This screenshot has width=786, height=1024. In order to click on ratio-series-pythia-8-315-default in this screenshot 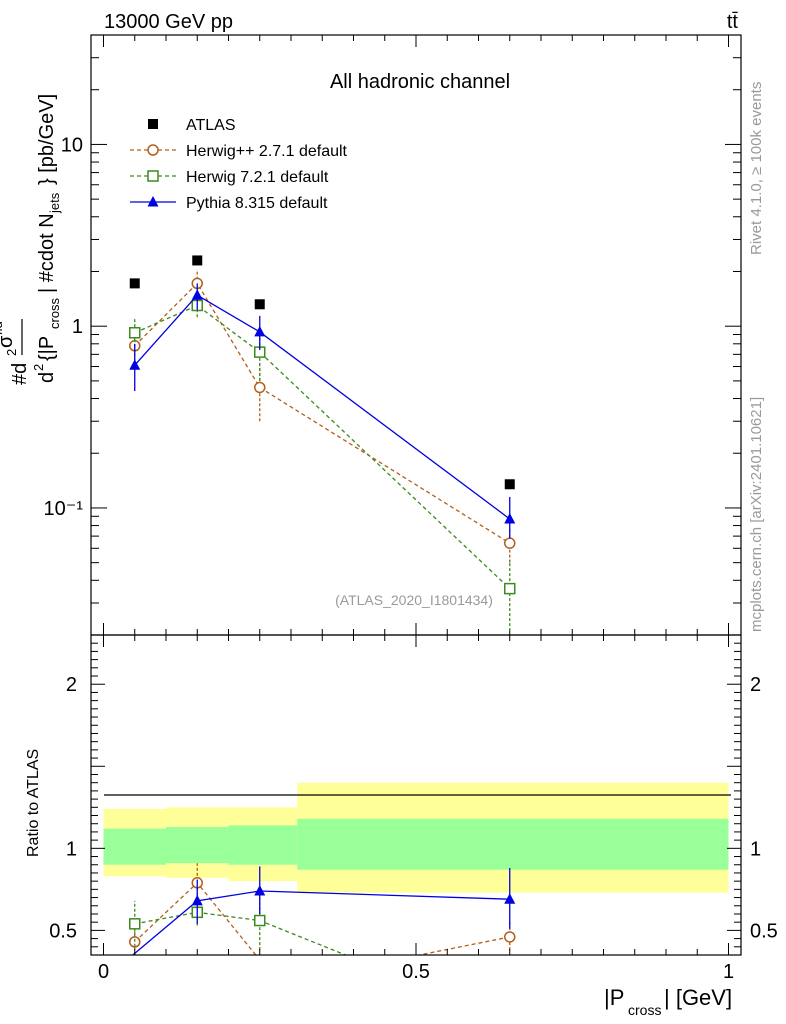, I will do `click(323, 910)`.